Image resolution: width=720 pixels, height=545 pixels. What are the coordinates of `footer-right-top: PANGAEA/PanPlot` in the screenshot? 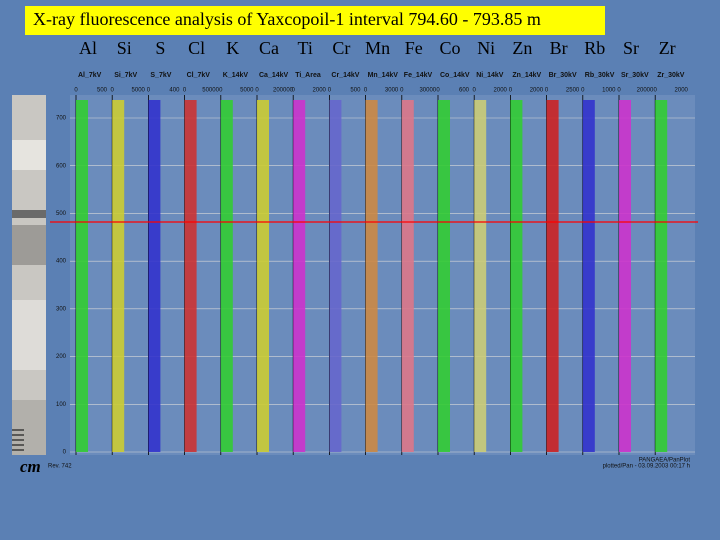 It's located at (665, 461).